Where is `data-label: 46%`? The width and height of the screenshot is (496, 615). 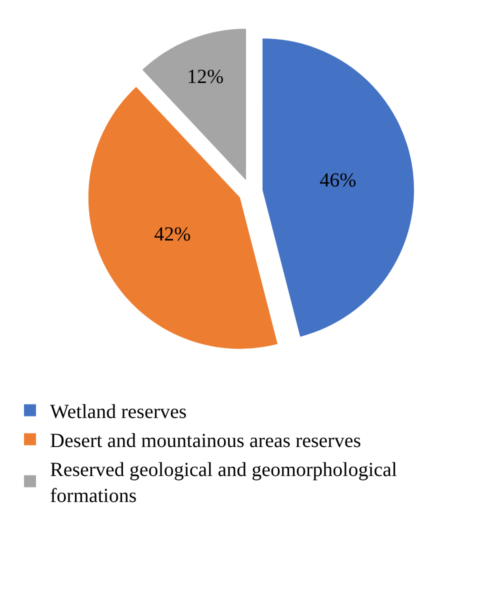
data-label: 46% is located at coordinates (338, 180).